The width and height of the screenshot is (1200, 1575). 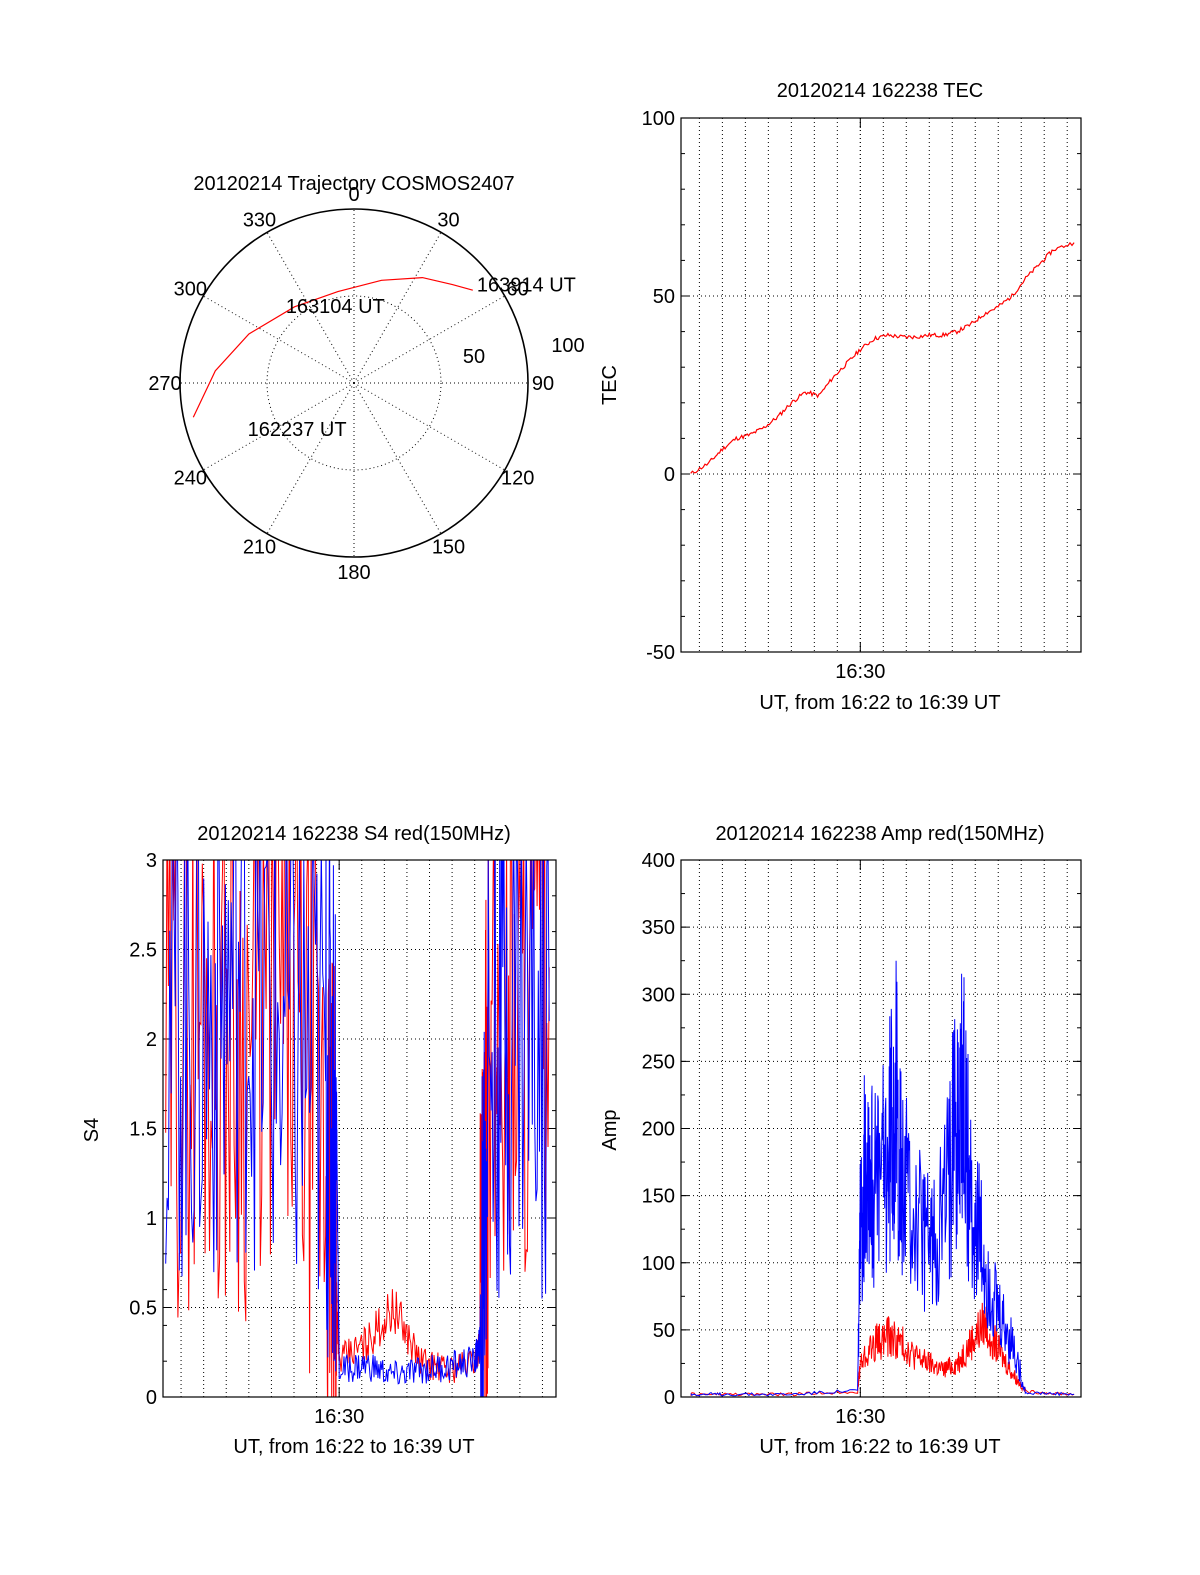 I want to click on s4-xlabel: UT, from 16:22 to 16:39 UT, so click(x=353, y=1447).